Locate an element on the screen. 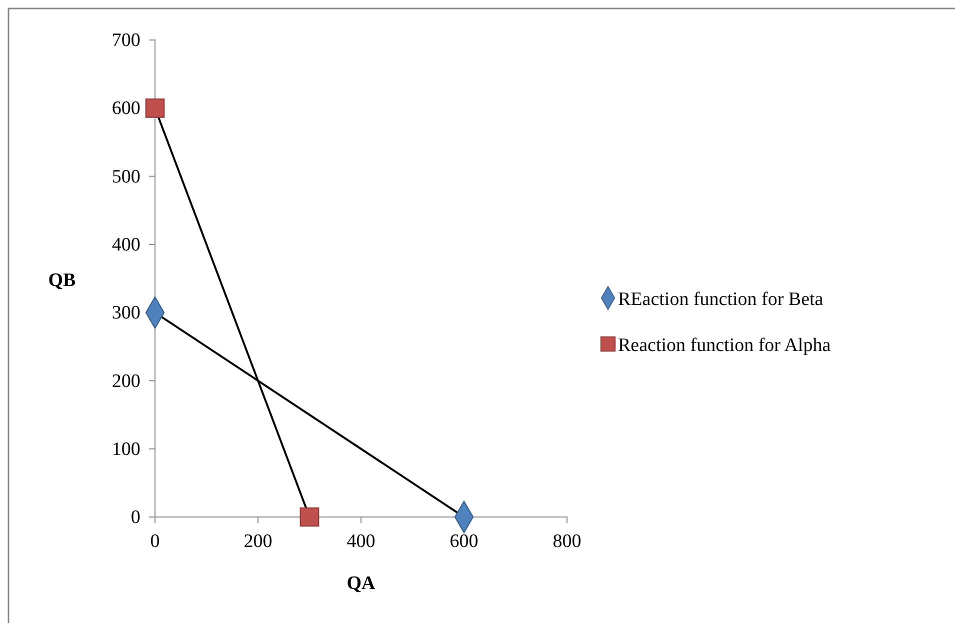 Image resolution: width=955 pixels, height=623 pixels. y-tick-label: 200 is located at coordinates (126, 381).